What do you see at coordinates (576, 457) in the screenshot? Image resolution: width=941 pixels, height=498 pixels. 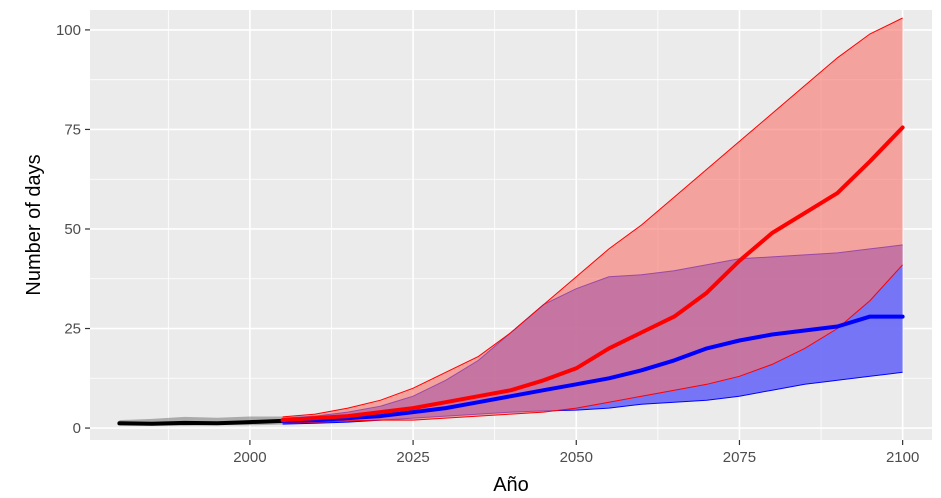 I see `x-tick-label-2050: 2050` at bounding box center [576, 457].